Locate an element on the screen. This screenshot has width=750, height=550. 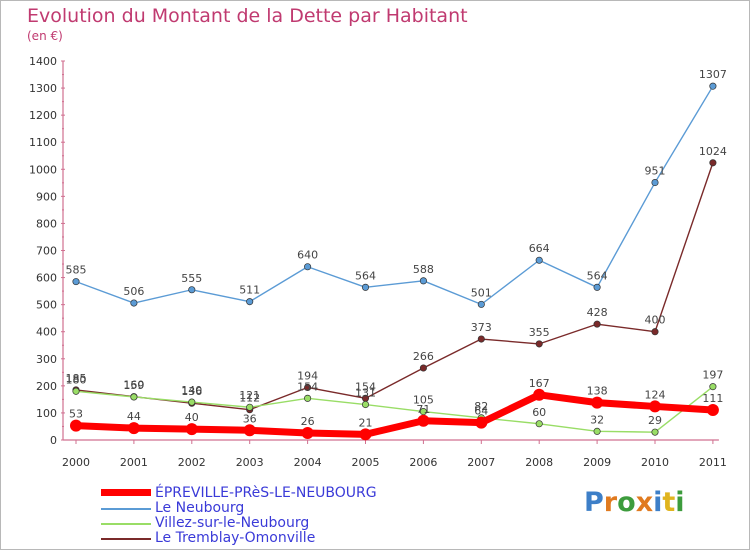
y-tick-label: 1100 is located at coordinates (43, 142).